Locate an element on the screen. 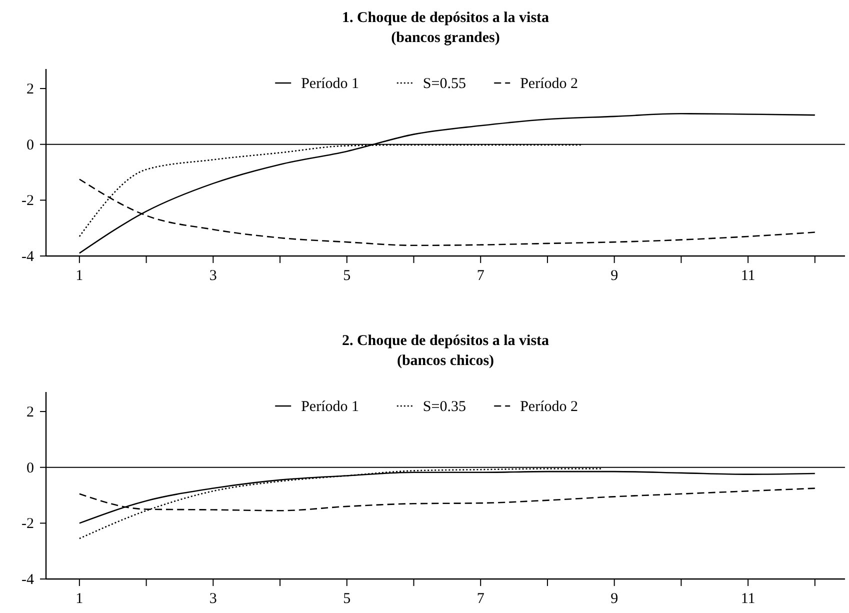 The height and width of the screenshot is (613, 849). chart-title: 1. Choque de depósitos a la vista is located at coordinates (446, 18).